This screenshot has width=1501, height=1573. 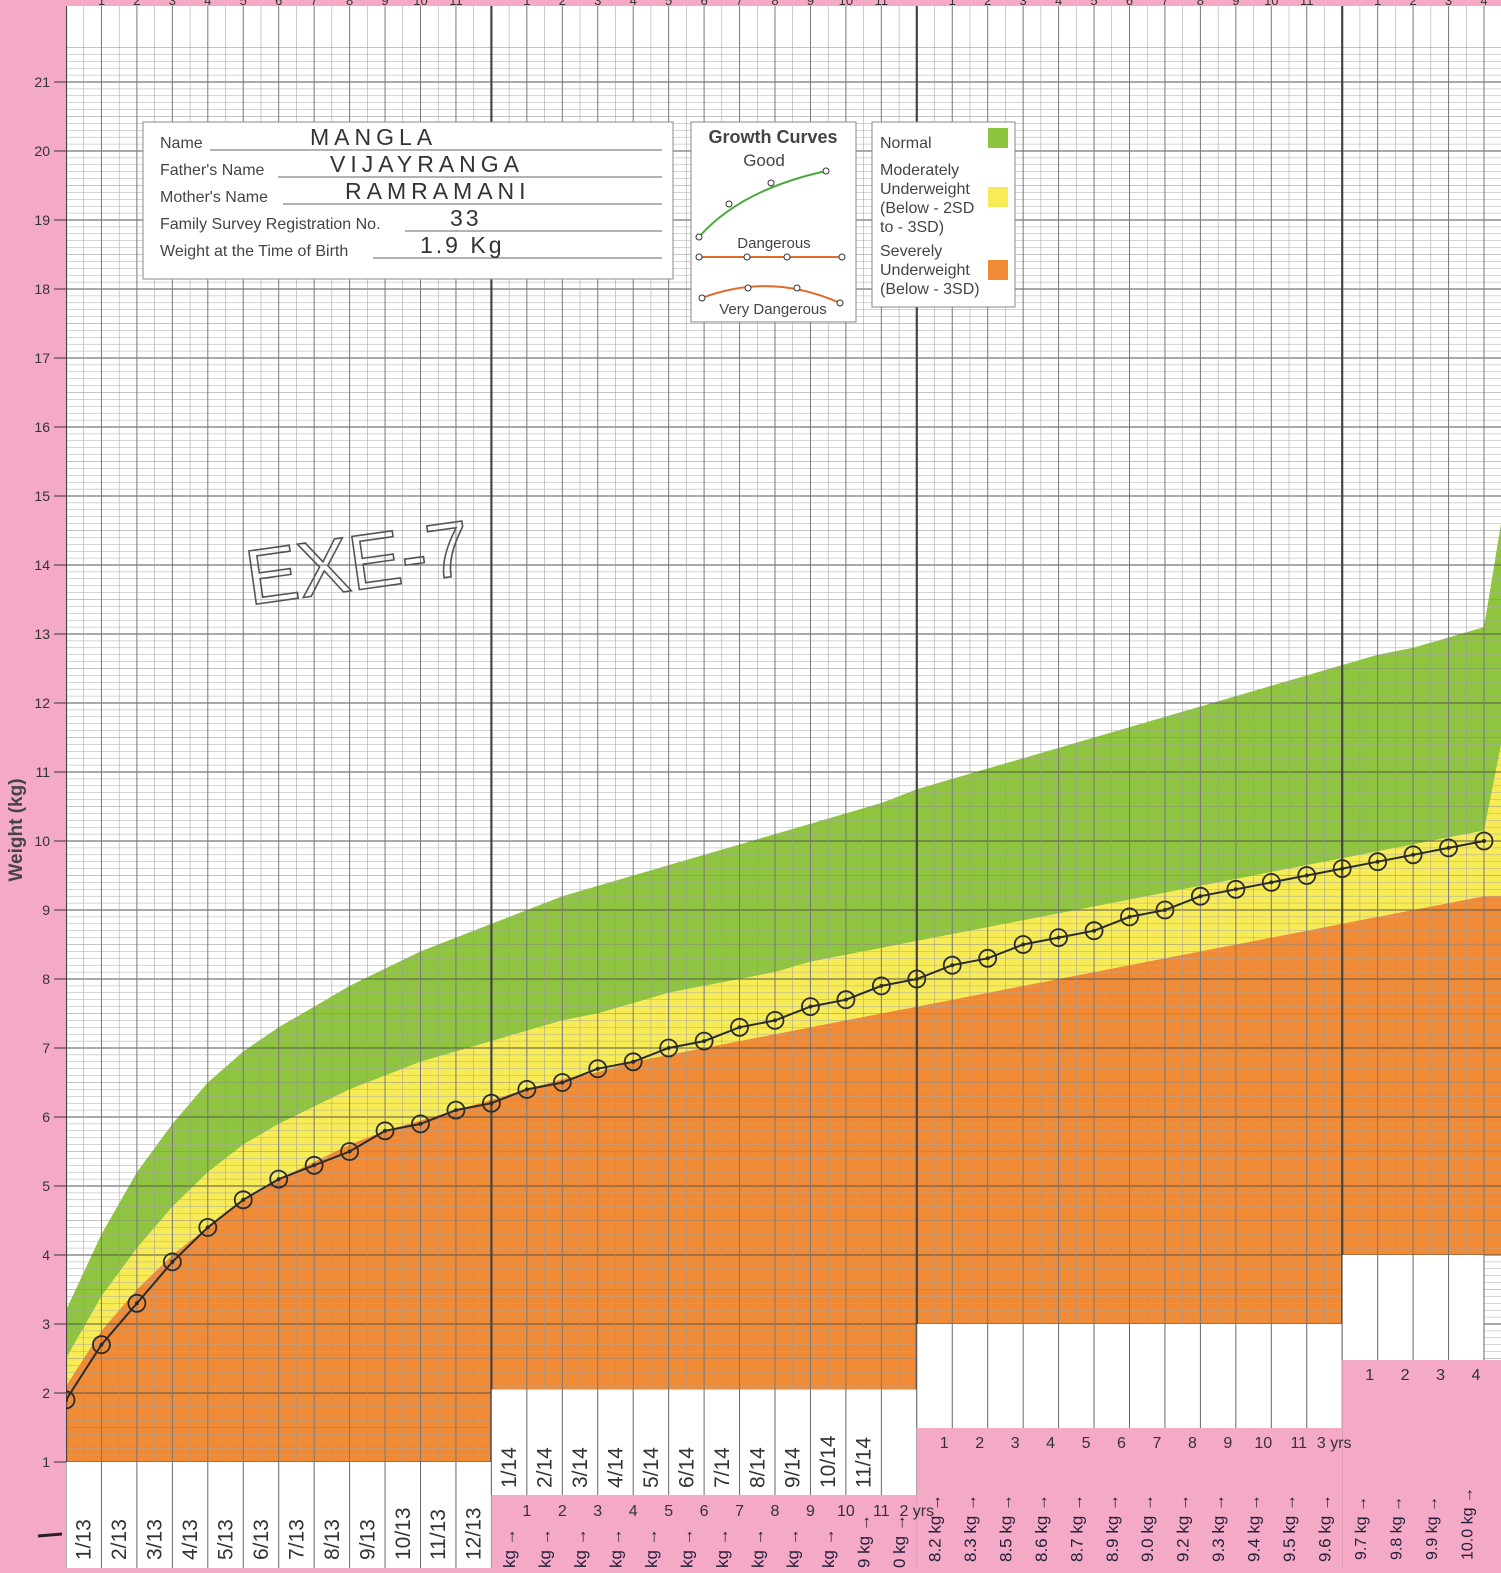 What do you see at coordinates (772, 137) in the screenshot?
I see `growth-curves-title: Growth Curves` at bounding box center [772, 137].